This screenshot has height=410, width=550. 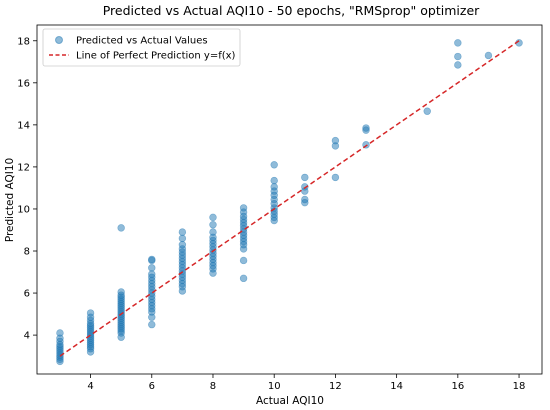 What do you see at coordinates (290, 401) in the screenshot?
I see `x-axis-label: Actual AQI10` at bounding box center [290, 401].